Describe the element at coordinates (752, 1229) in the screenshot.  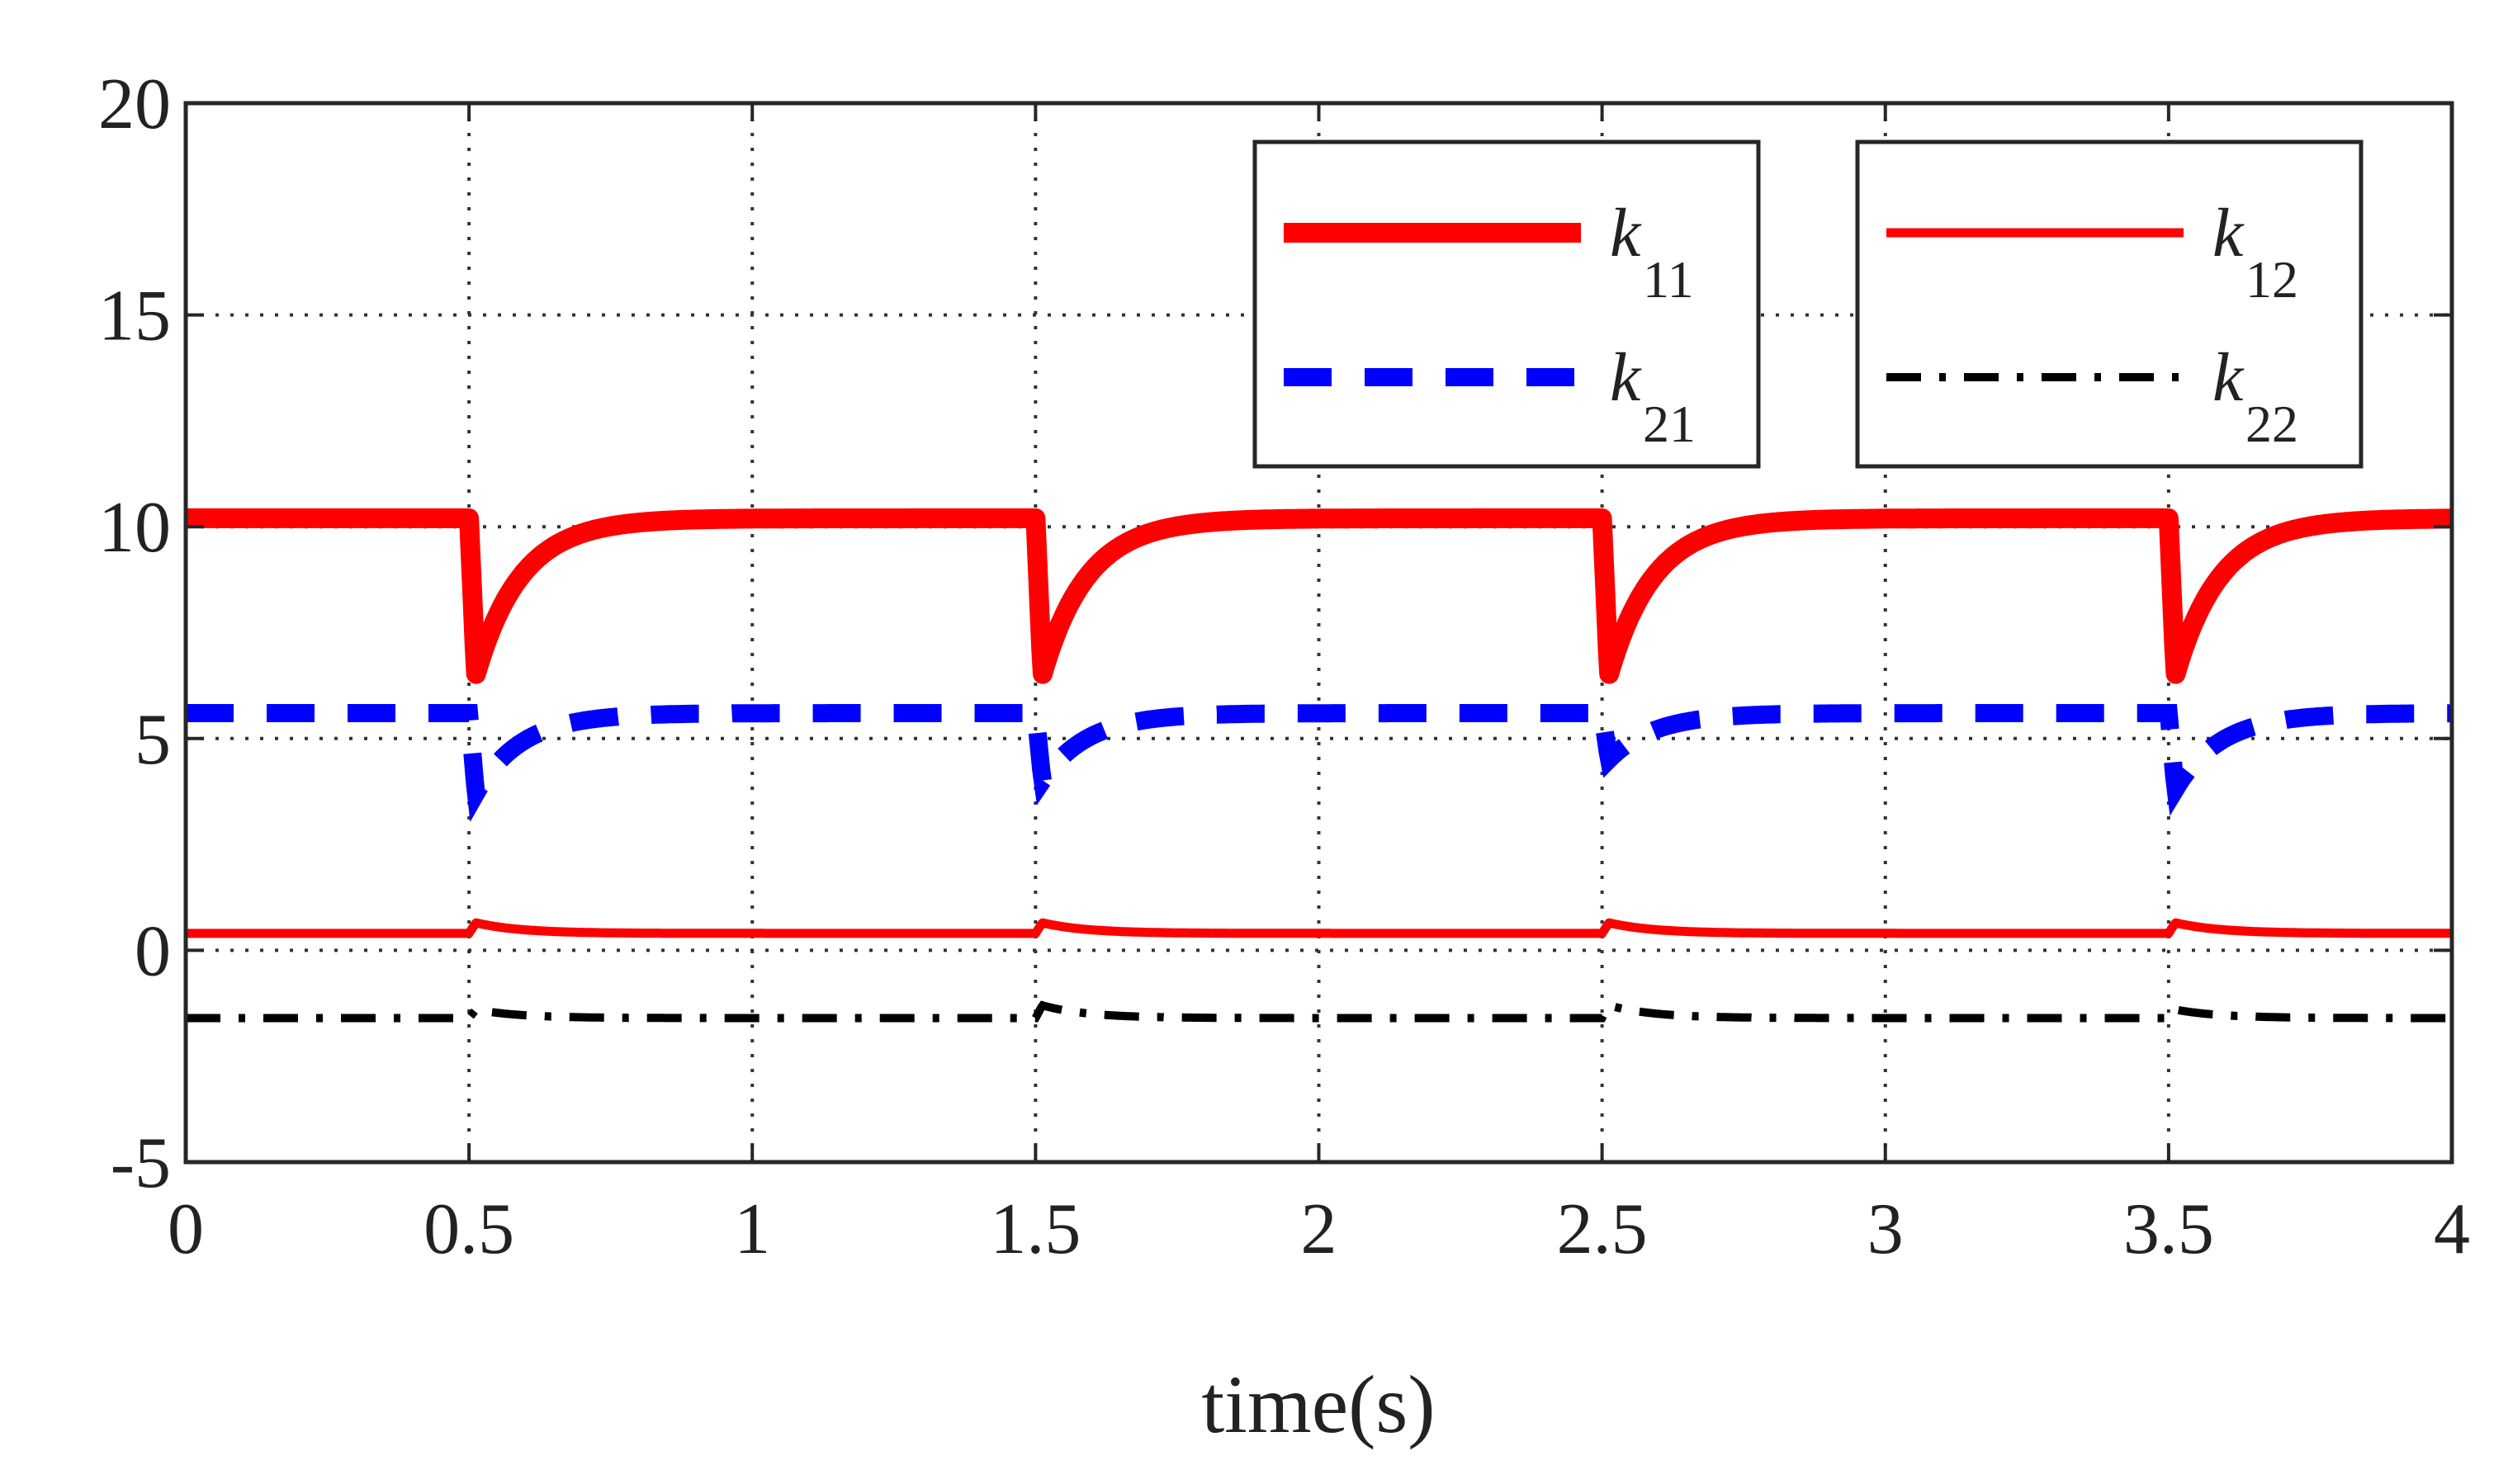
I see `x-tick-label: 1` at that location.